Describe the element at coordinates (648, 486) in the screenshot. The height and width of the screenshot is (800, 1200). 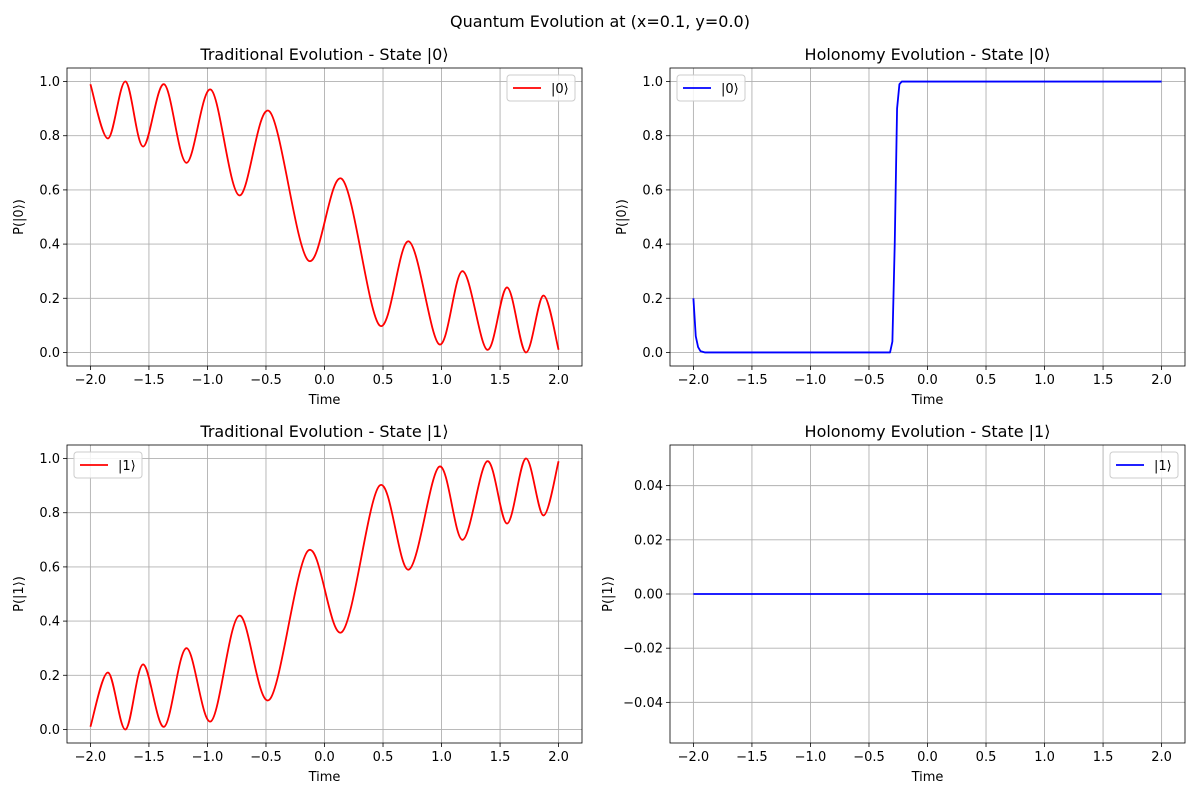
I see `y-tick-label: 0.04` at that location.